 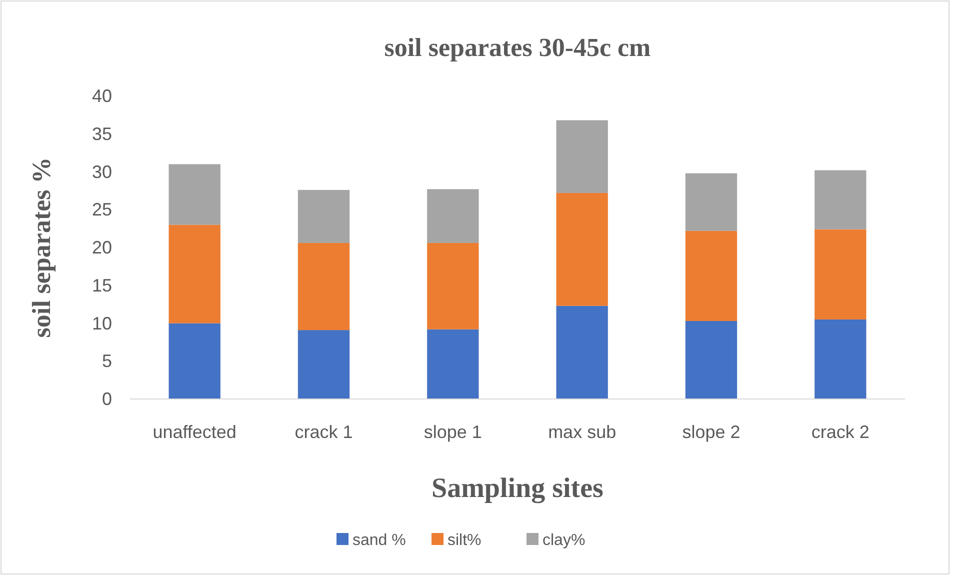 I want to click on y-tick-label: 20, so click(x=102, y=248).